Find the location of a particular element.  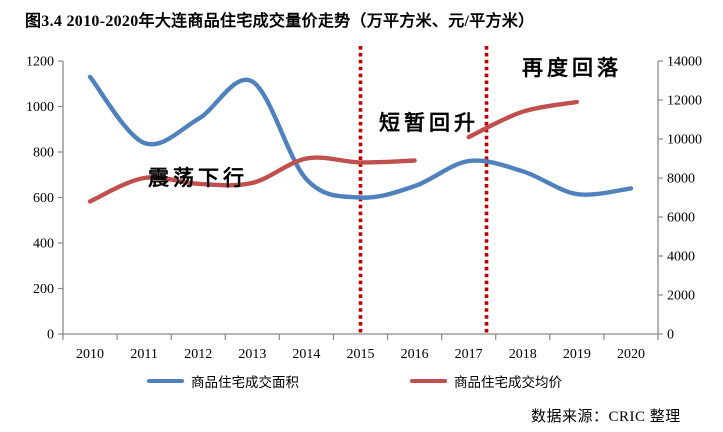

x-axis-tick-label: 2020 is located at coordinates (631, 354).